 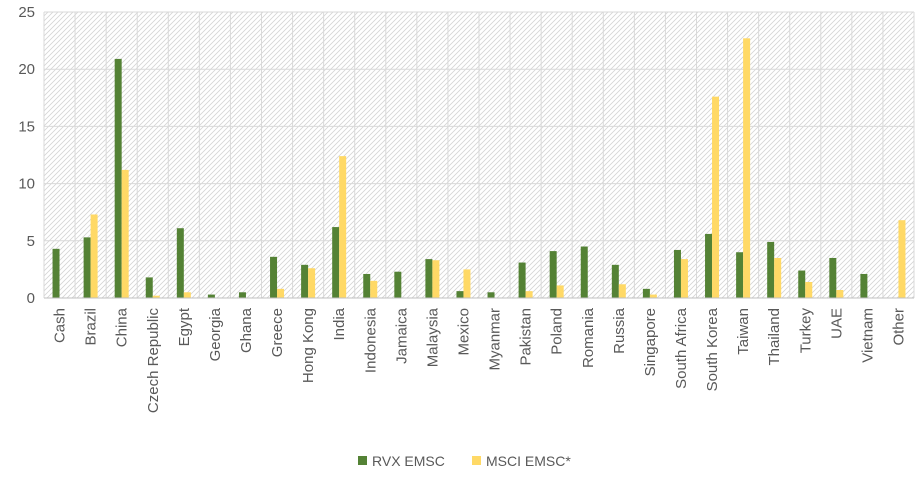 I want to click on y-tick-label: 0, so click(x=31, y=298).